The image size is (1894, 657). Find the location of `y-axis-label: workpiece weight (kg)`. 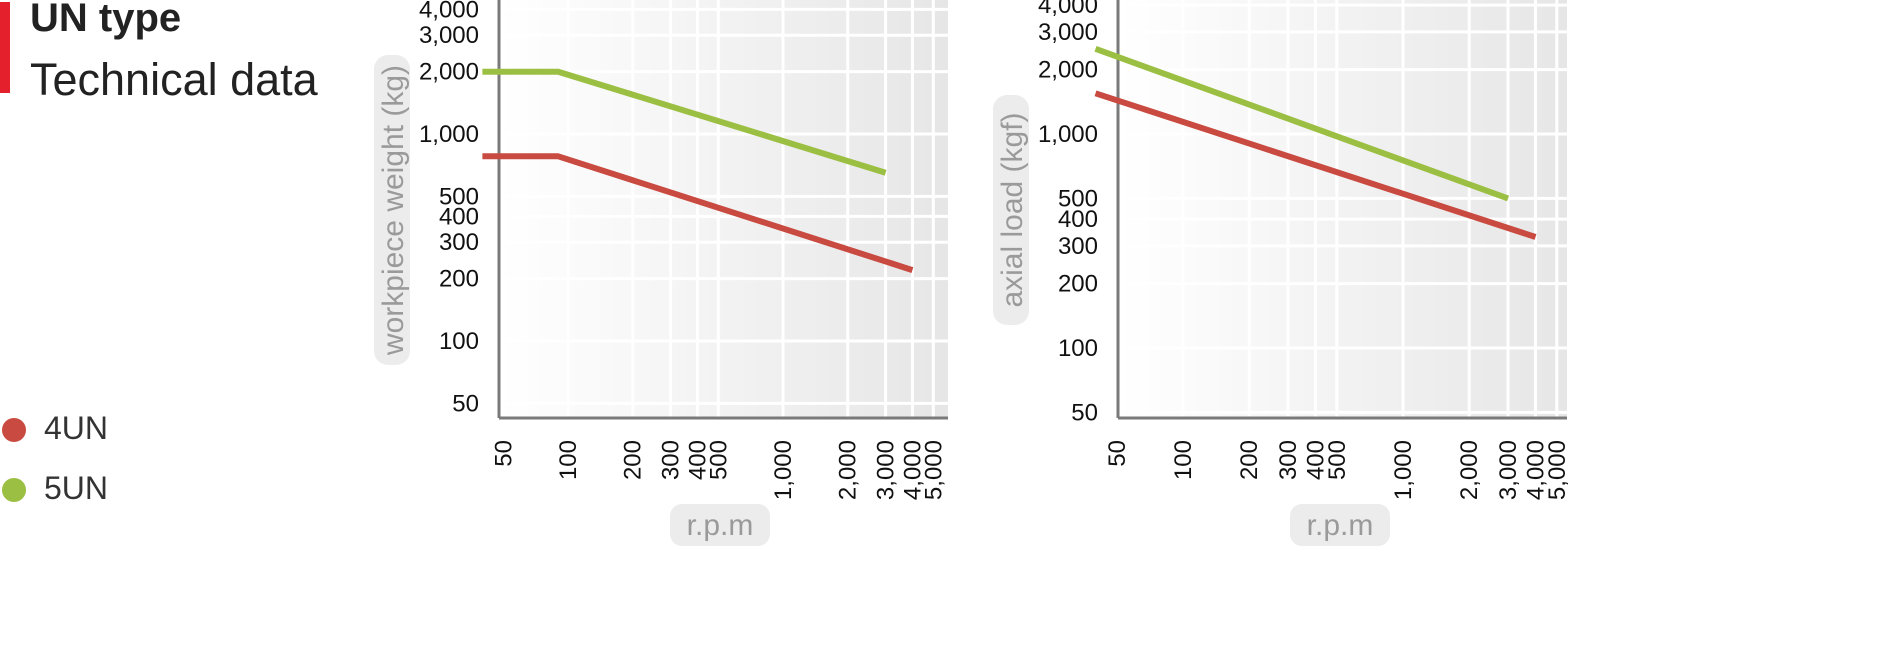

y-axis-label: workpiece weight (kg) is located at coordinates (393, 210).